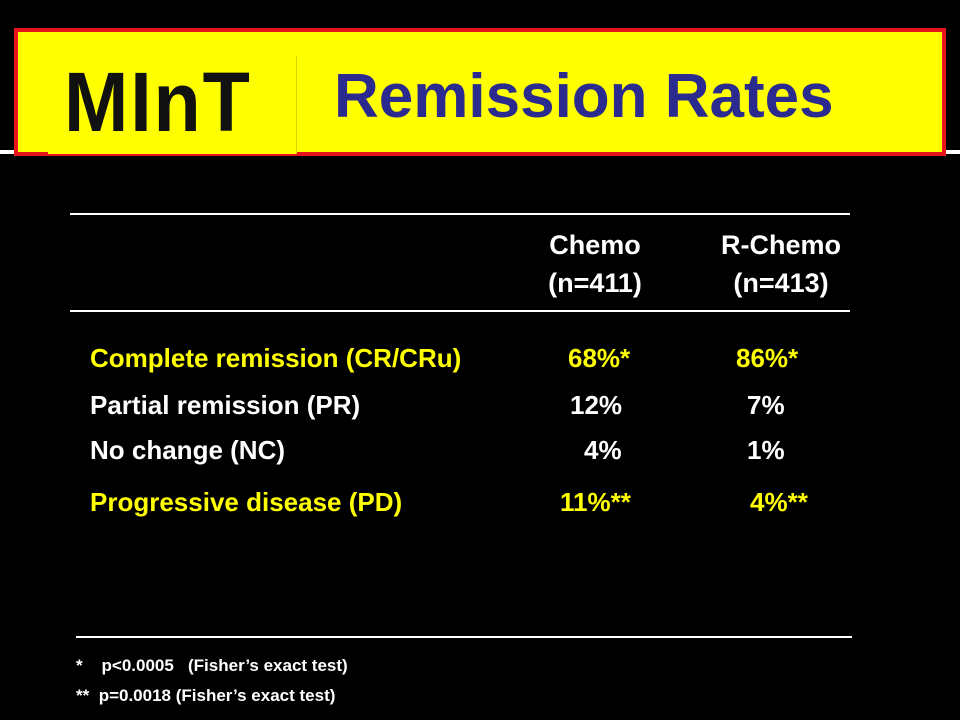 This screenshot has width=960, height=720. Describe the element at coordinates (470, 405) in the screenshot. I see `table-row: Partial remission (PR) 12% 7%` at that location.